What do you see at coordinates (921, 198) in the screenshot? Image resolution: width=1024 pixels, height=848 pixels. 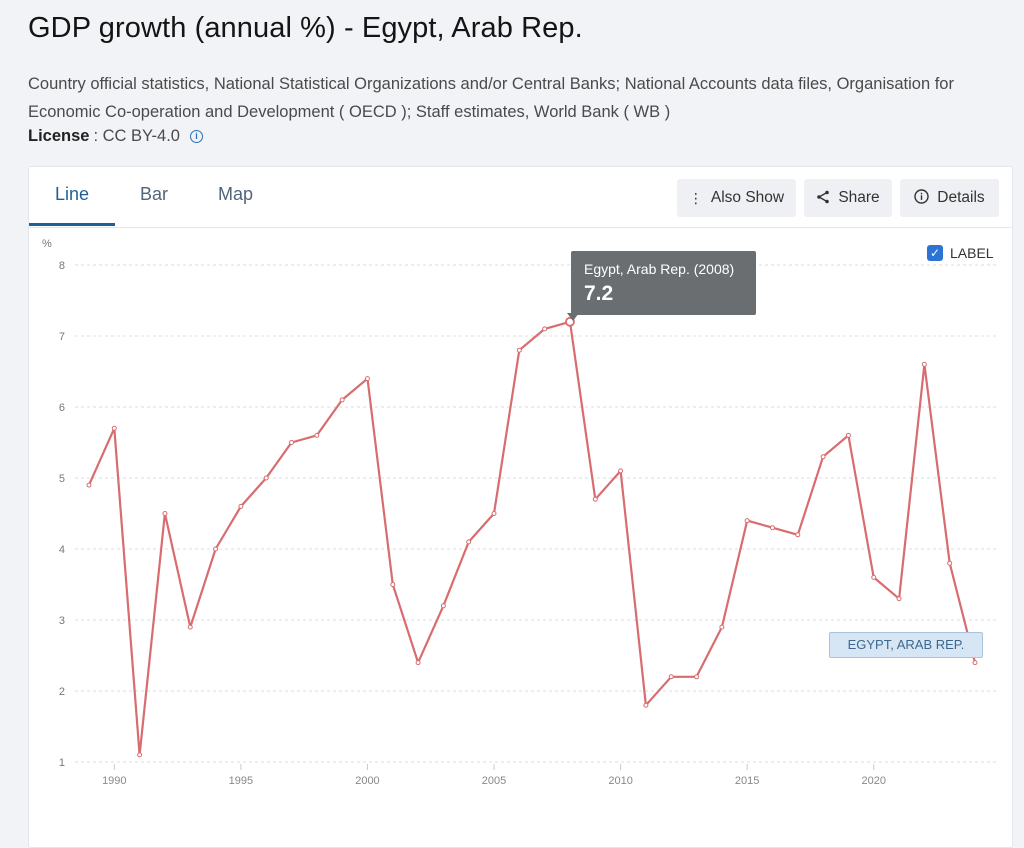 I see `info-circle-icon` at bounding box center [921, 198].